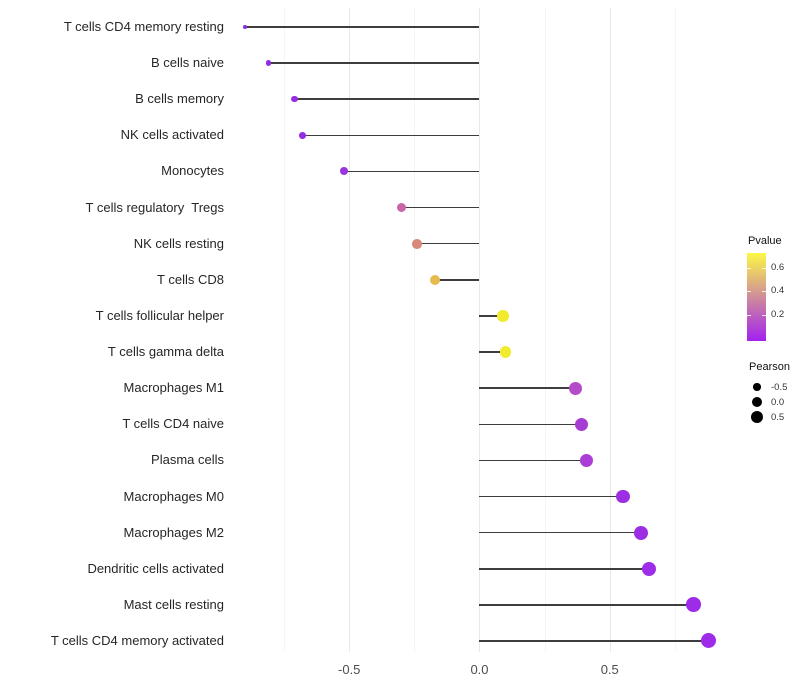 The height and width of the screenshot is (700, 800). I want to click on category-label: B cells naive, so click(187, 63).